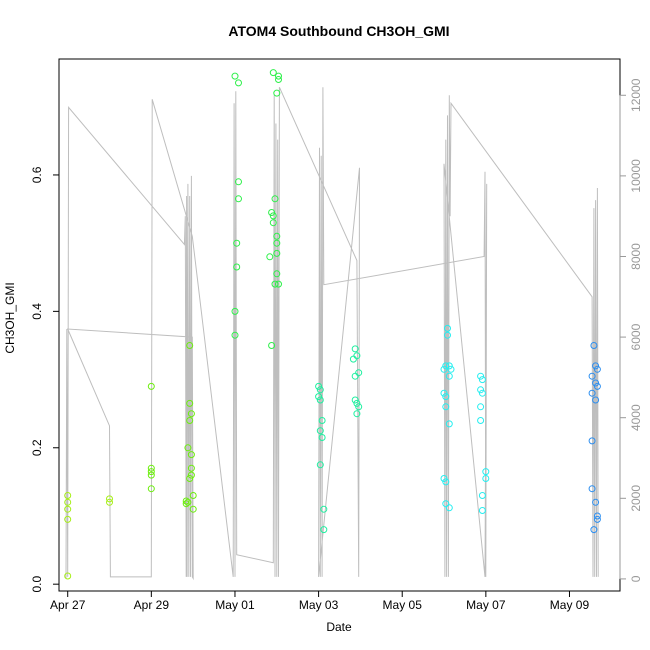 Image resolution: width=650 pixels, height=650 pixels. Describe the element at coordinates (636, 176) in the screenshot. I see `y2-tick-label: 10000` at that location.